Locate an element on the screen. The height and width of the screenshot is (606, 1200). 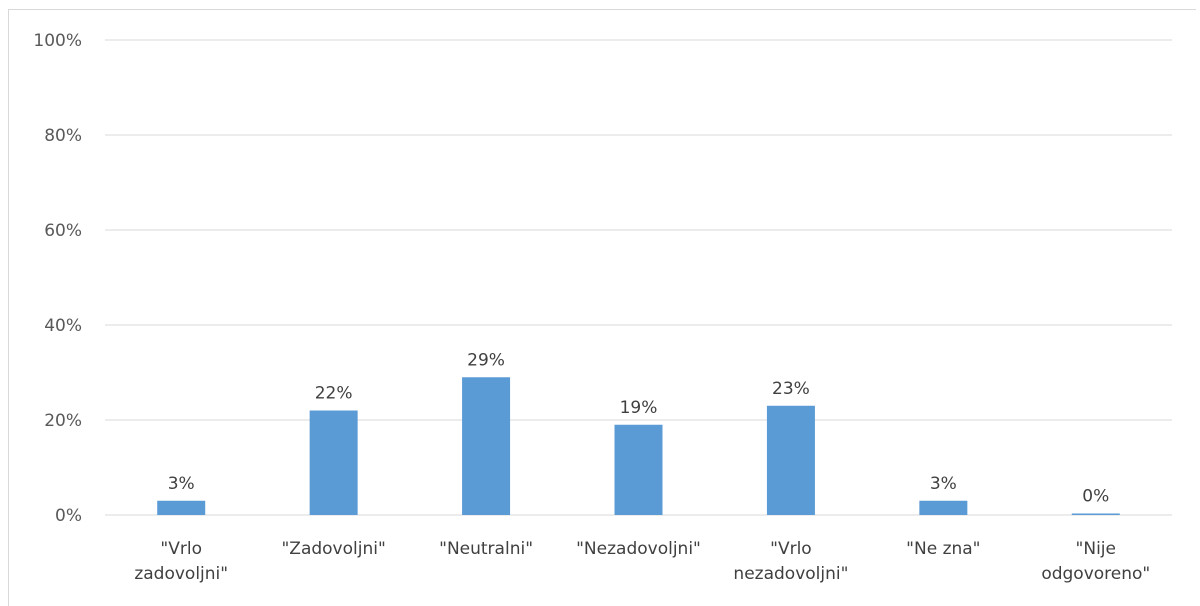
x-tick-label: "Vrlo nezadovoljni" is located at coordinates (790, 561).